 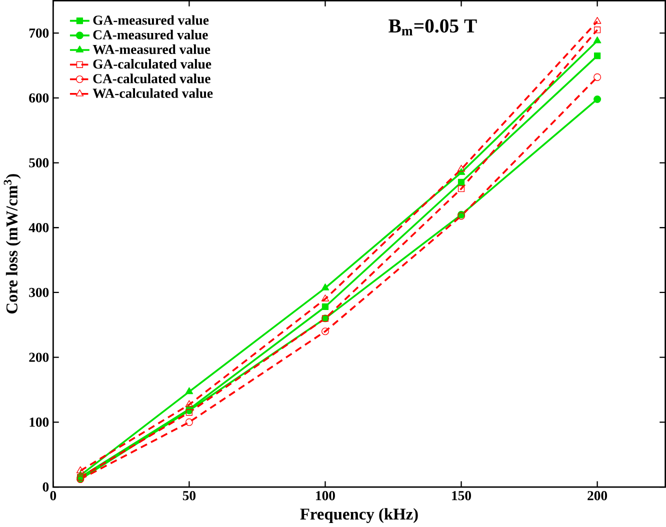 I want to click on y-tick-label: 700, so click(x=39, y=33).